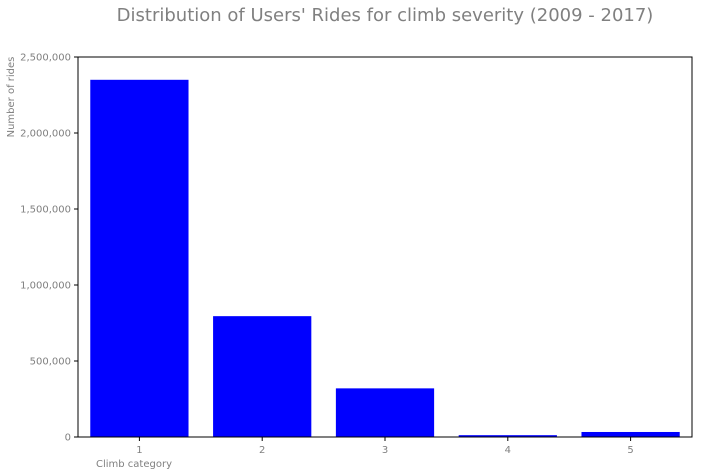 The image size is (702, 476). I want to click on y-tick-label: 1,500,000, so click(45, 210).